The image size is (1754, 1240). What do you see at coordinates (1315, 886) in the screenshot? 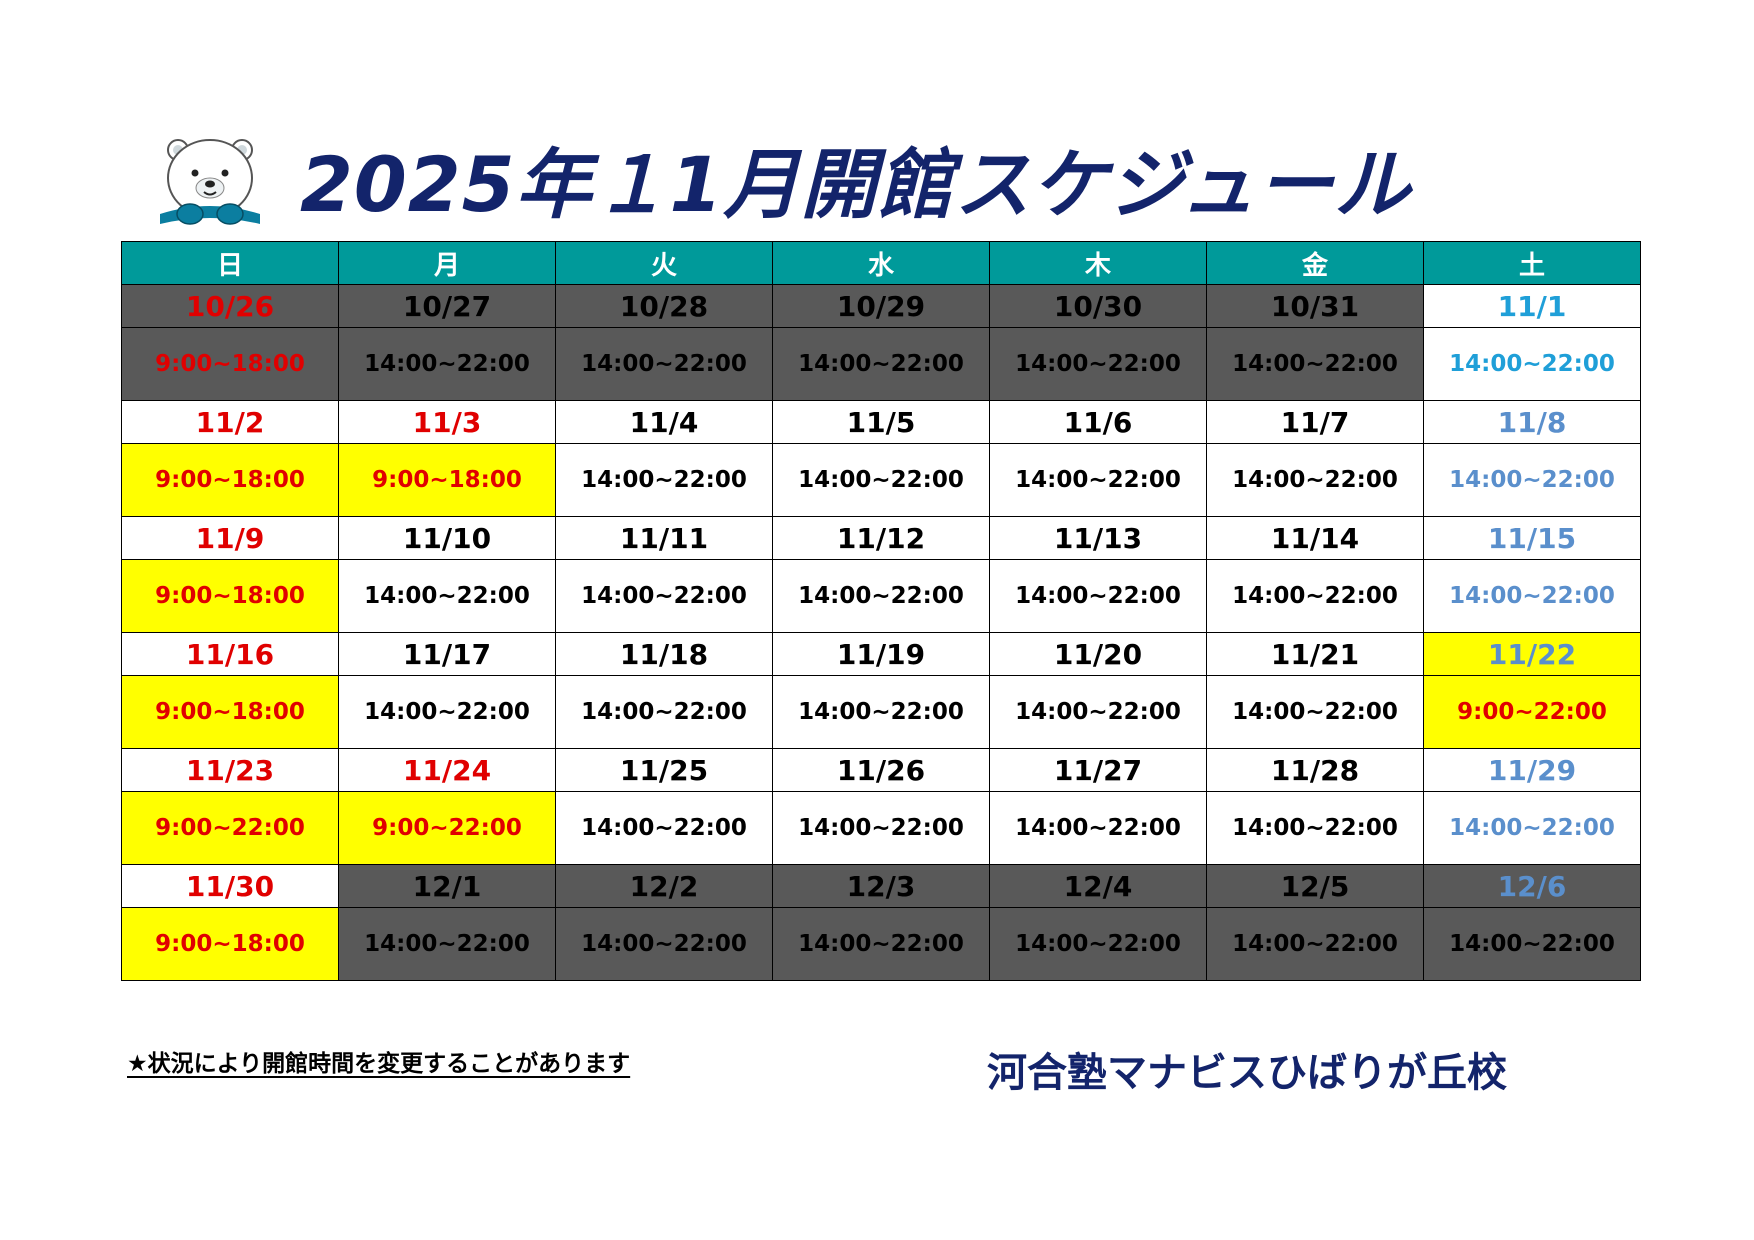
I see `date-cell: 12/5` at bounding box center [1315, 886].